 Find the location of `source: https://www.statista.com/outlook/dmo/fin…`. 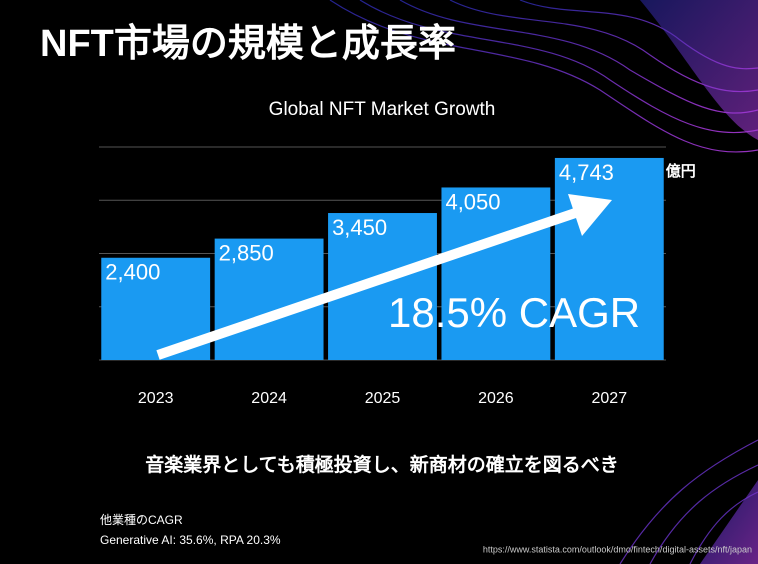

source: https://www.statista.com/outlook/dmo/fin… is located at coordinates (617, 549).